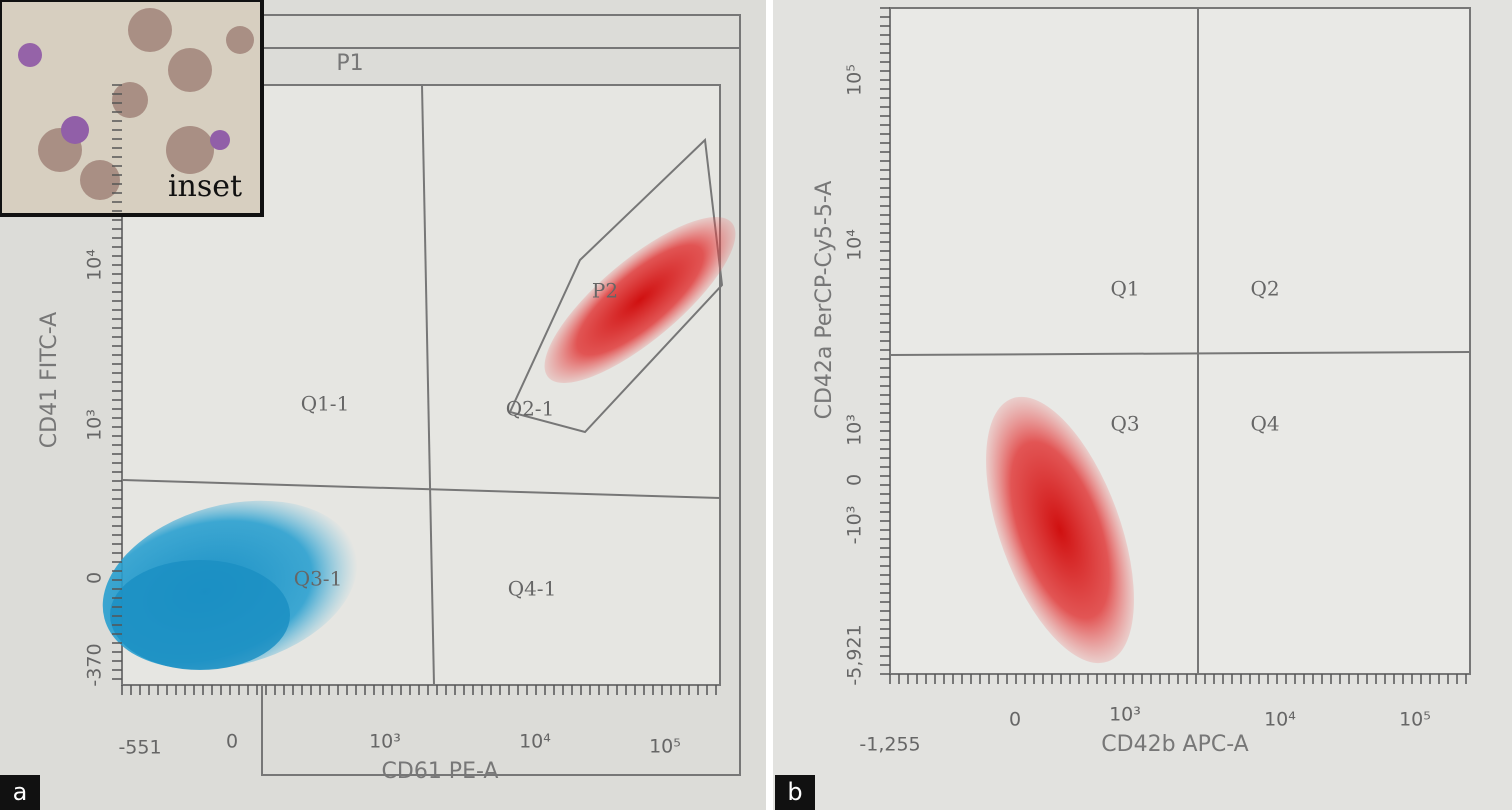 Image resolution: width=1512 pixels, height=810 pixels. I want to click on y-axis-title: CD42a PerCP-Cy5-5-A, so click(824, 300).